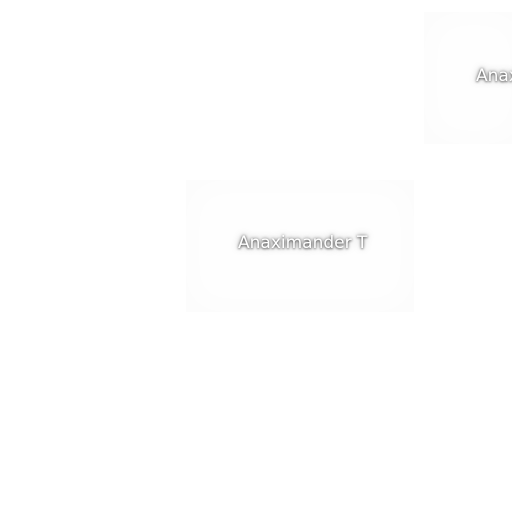  What do you see at coordinates (494, 76) in the screenshot?
I see `tile-caption-top-right: Anaximander T` at bounding box center [494, 76].